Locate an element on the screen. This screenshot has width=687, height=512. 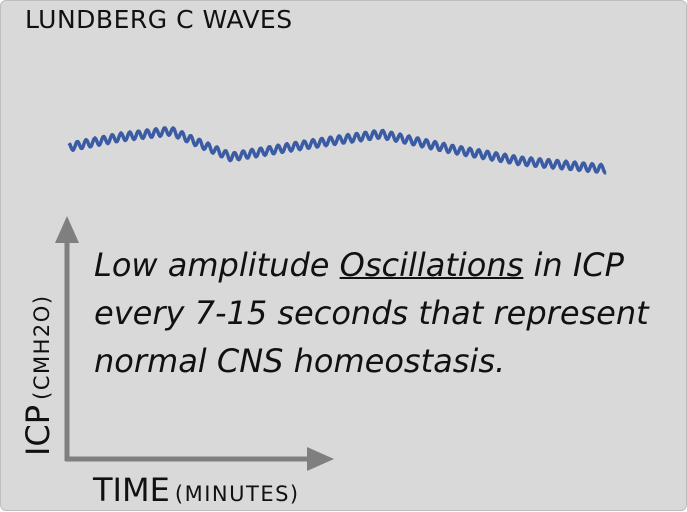
y-arrow is located at coordinates (67, 229).